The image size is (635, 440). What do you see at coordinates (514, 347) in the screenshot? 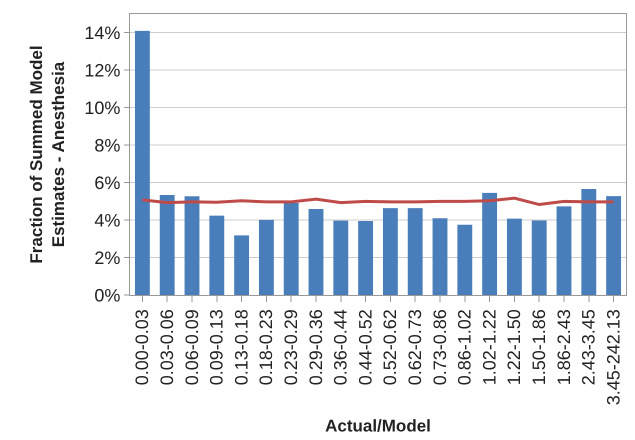
I see `x-tick-label: 1.22-1.50` at bounding box center [514, 347].